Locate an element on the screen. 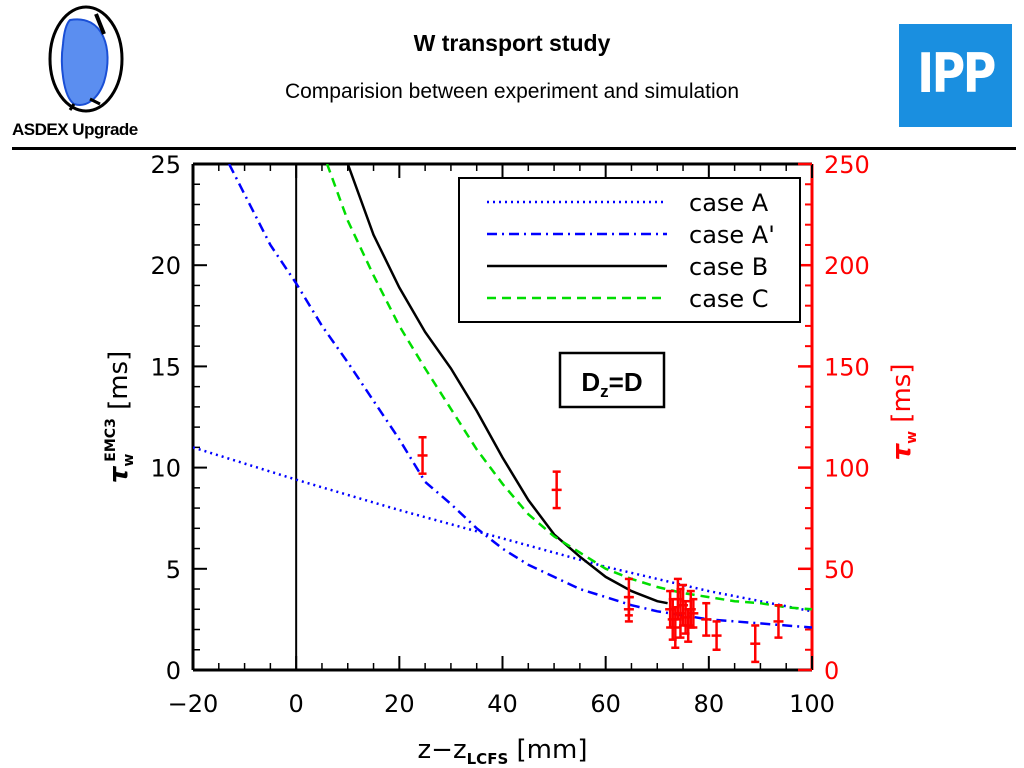 The width and height of the screenshot is (1024, 768). ipp-logo: IPP is located at coordinates (955, 75).